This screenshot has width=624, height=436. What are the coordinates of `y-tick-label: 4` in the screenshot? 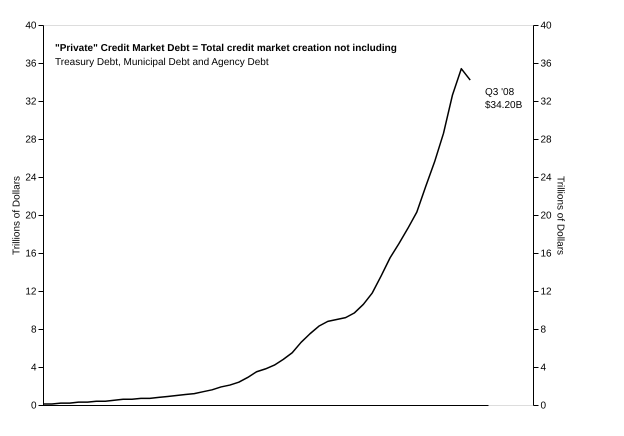 It's located at (33, 368).